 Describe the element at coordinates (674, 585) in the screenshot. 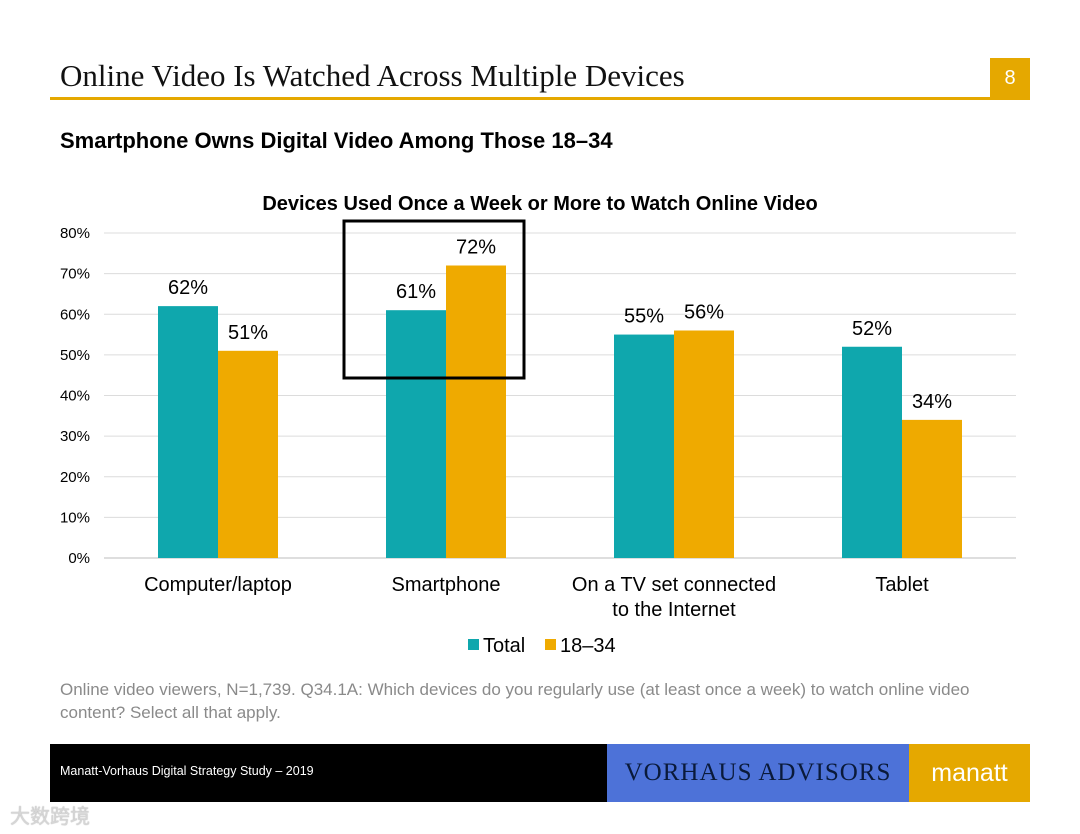

I see `x-category-label: On a TV set connected` at that location.